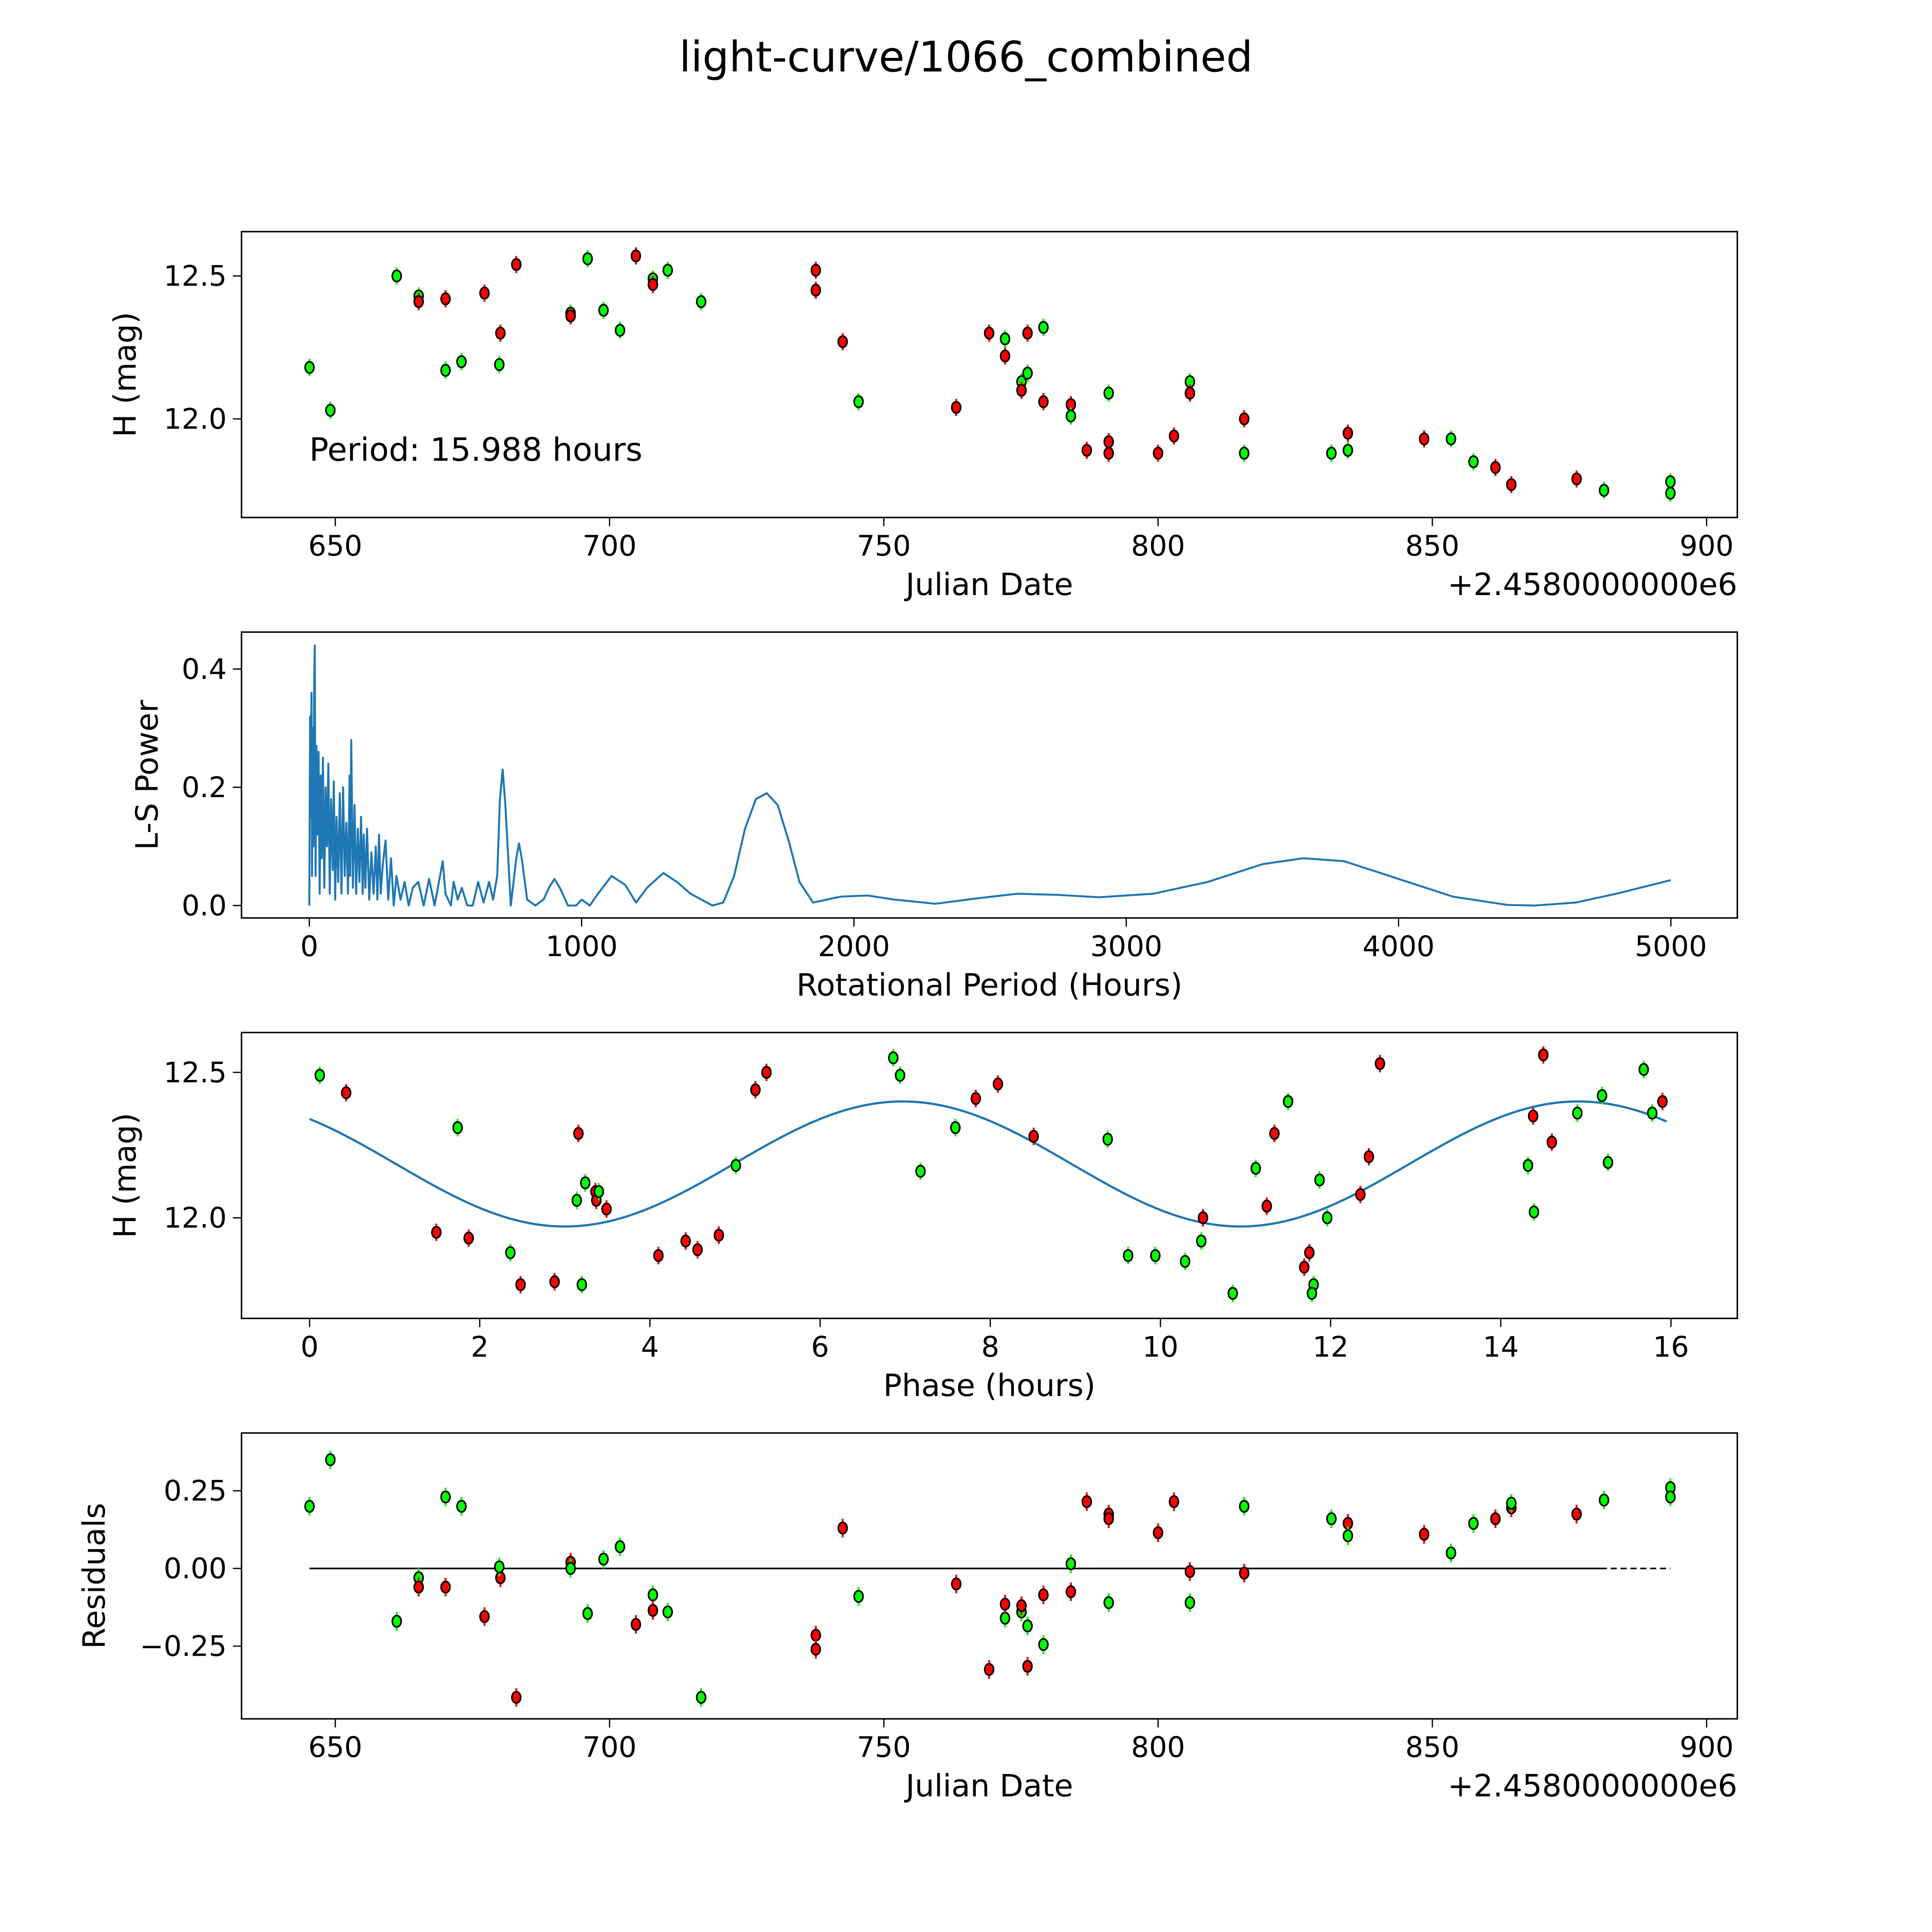  I want to click on y-tick-label: 12.0, so click(194, 420).